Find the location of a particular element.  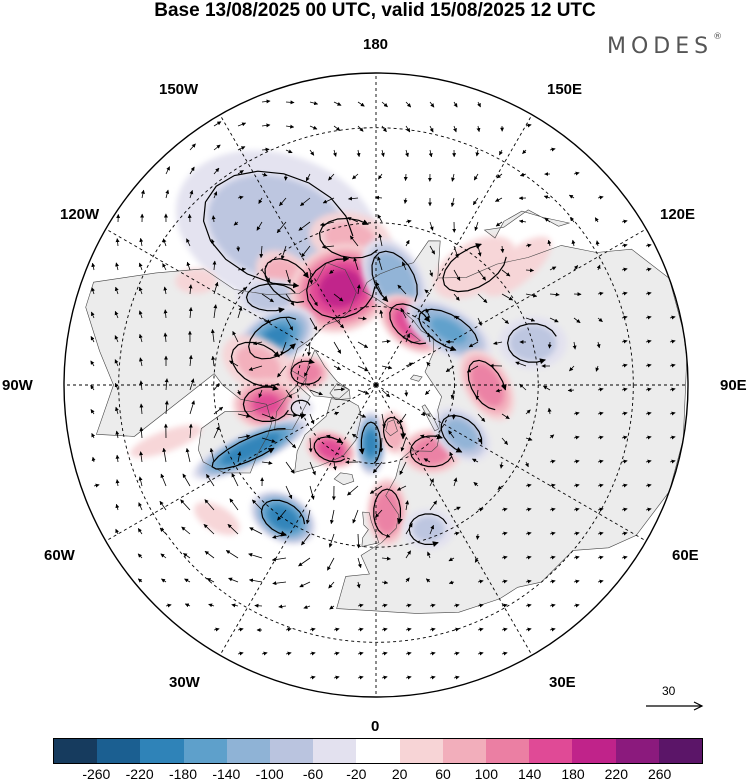

colorbar-tick-label: 220 is located at coordinates (616, 774).